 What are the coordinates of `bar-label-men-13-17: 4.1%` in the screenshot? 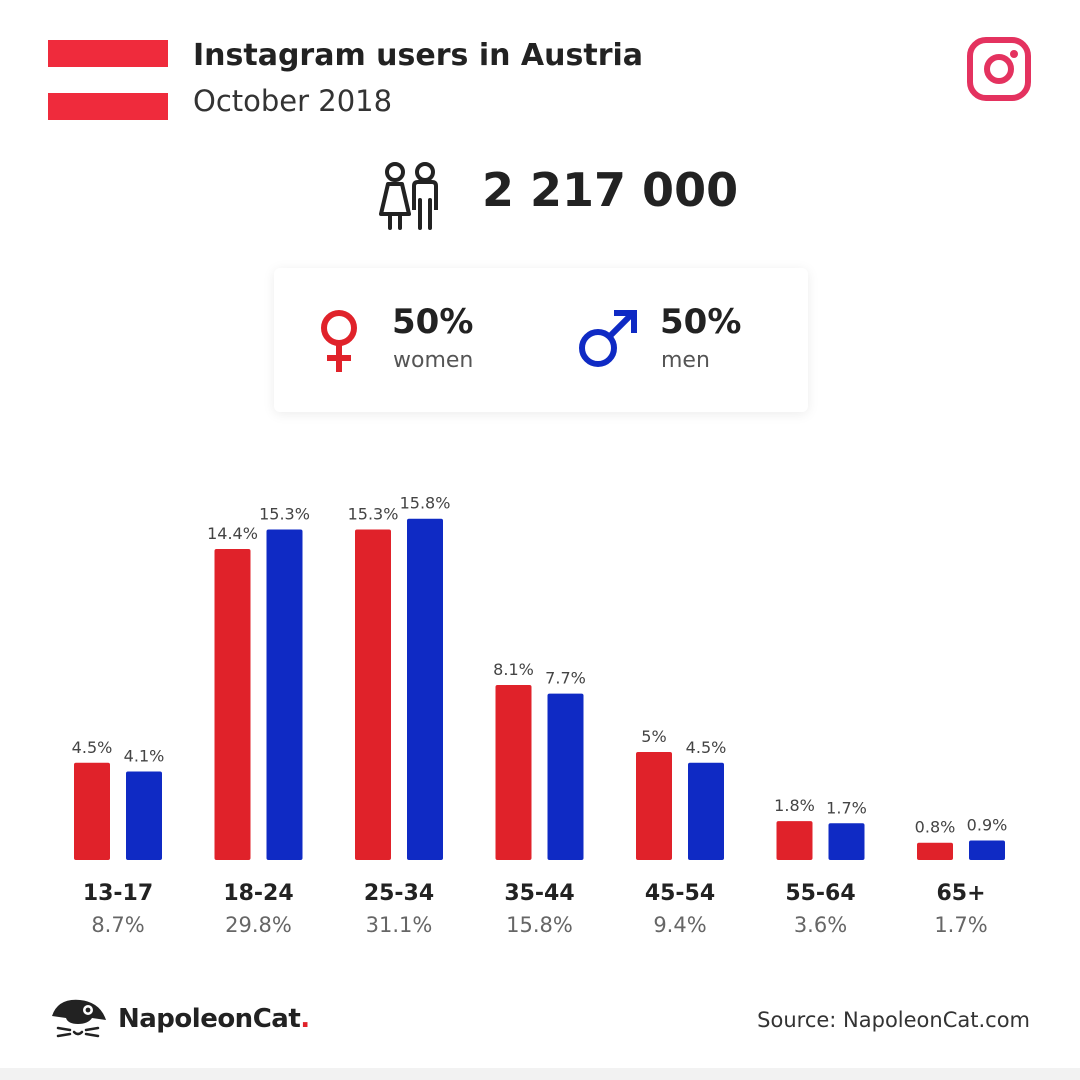 It's located at (144, 755).